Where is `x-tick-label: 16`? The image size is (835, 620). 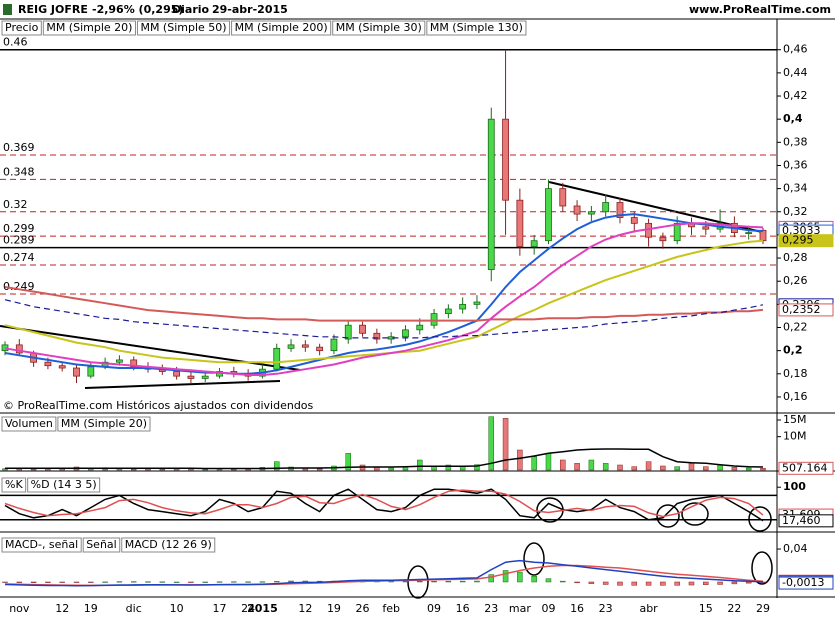 x-tick-label: 16 is located at coordinates (463, 608).